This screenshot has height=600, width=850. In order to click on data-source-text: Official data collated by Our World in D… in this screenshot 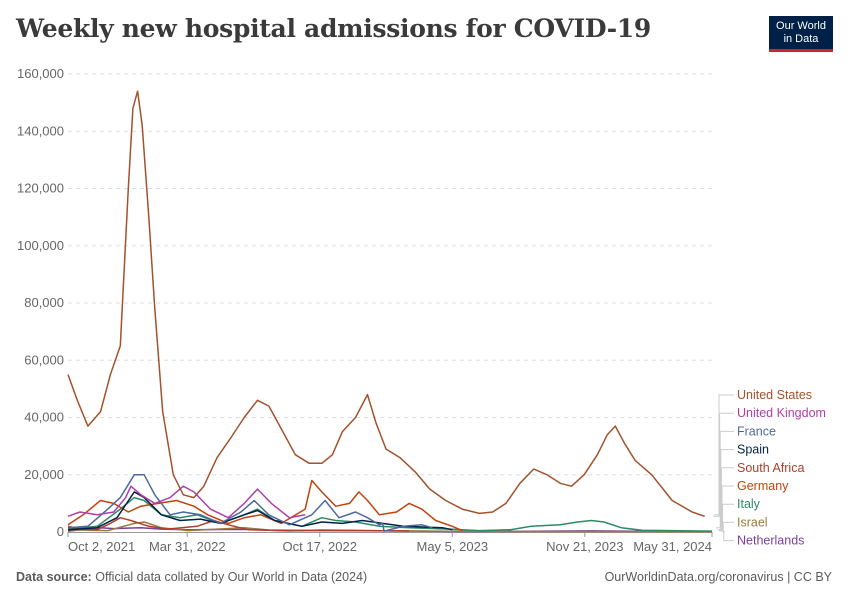, I will do `click(231, 577)`.